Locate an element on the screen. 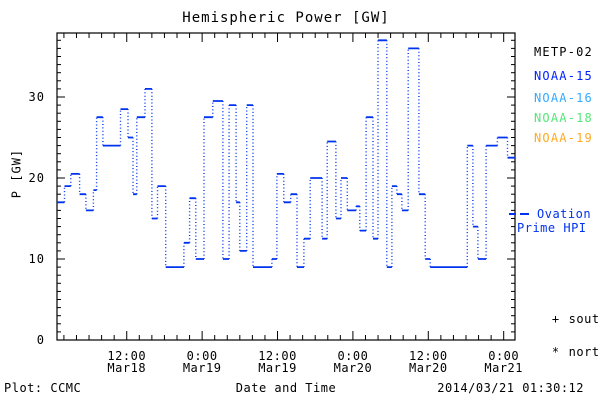 This screenshot has width=600, height=400. y-tick-label: 20 is located at coordinates (36, 177).